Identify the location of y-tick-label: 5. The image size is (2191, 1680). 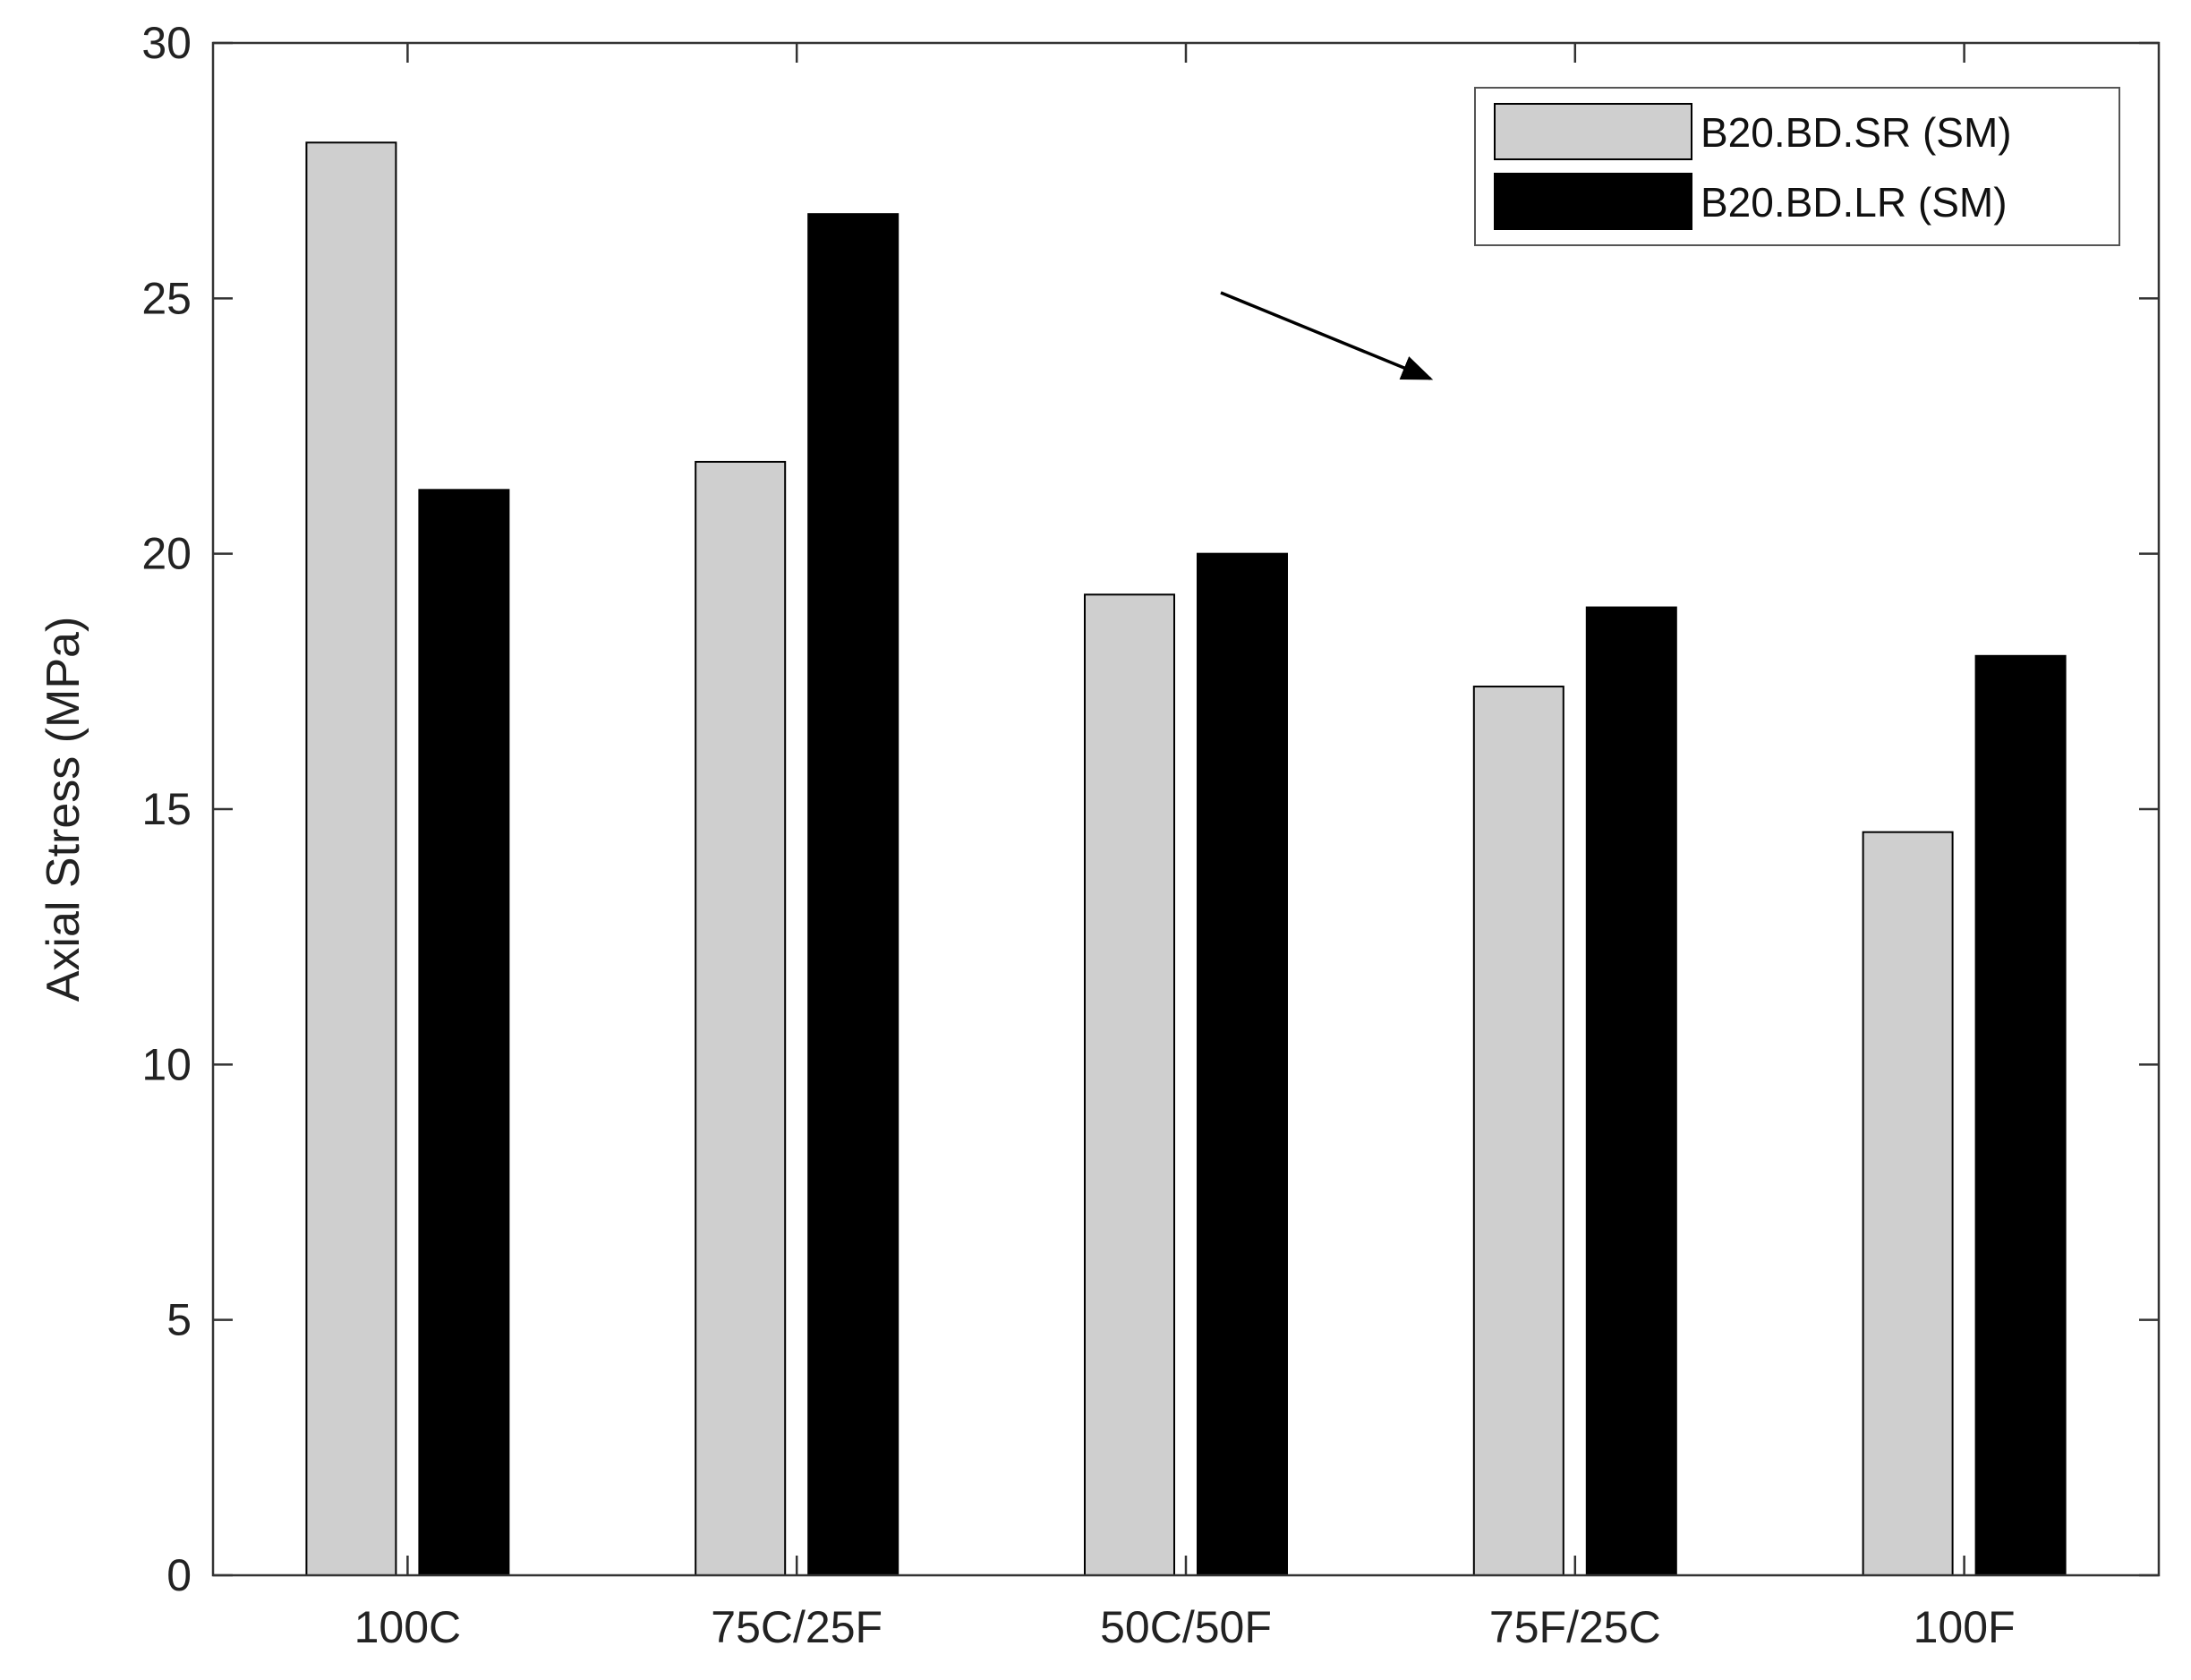
(179, 1320).